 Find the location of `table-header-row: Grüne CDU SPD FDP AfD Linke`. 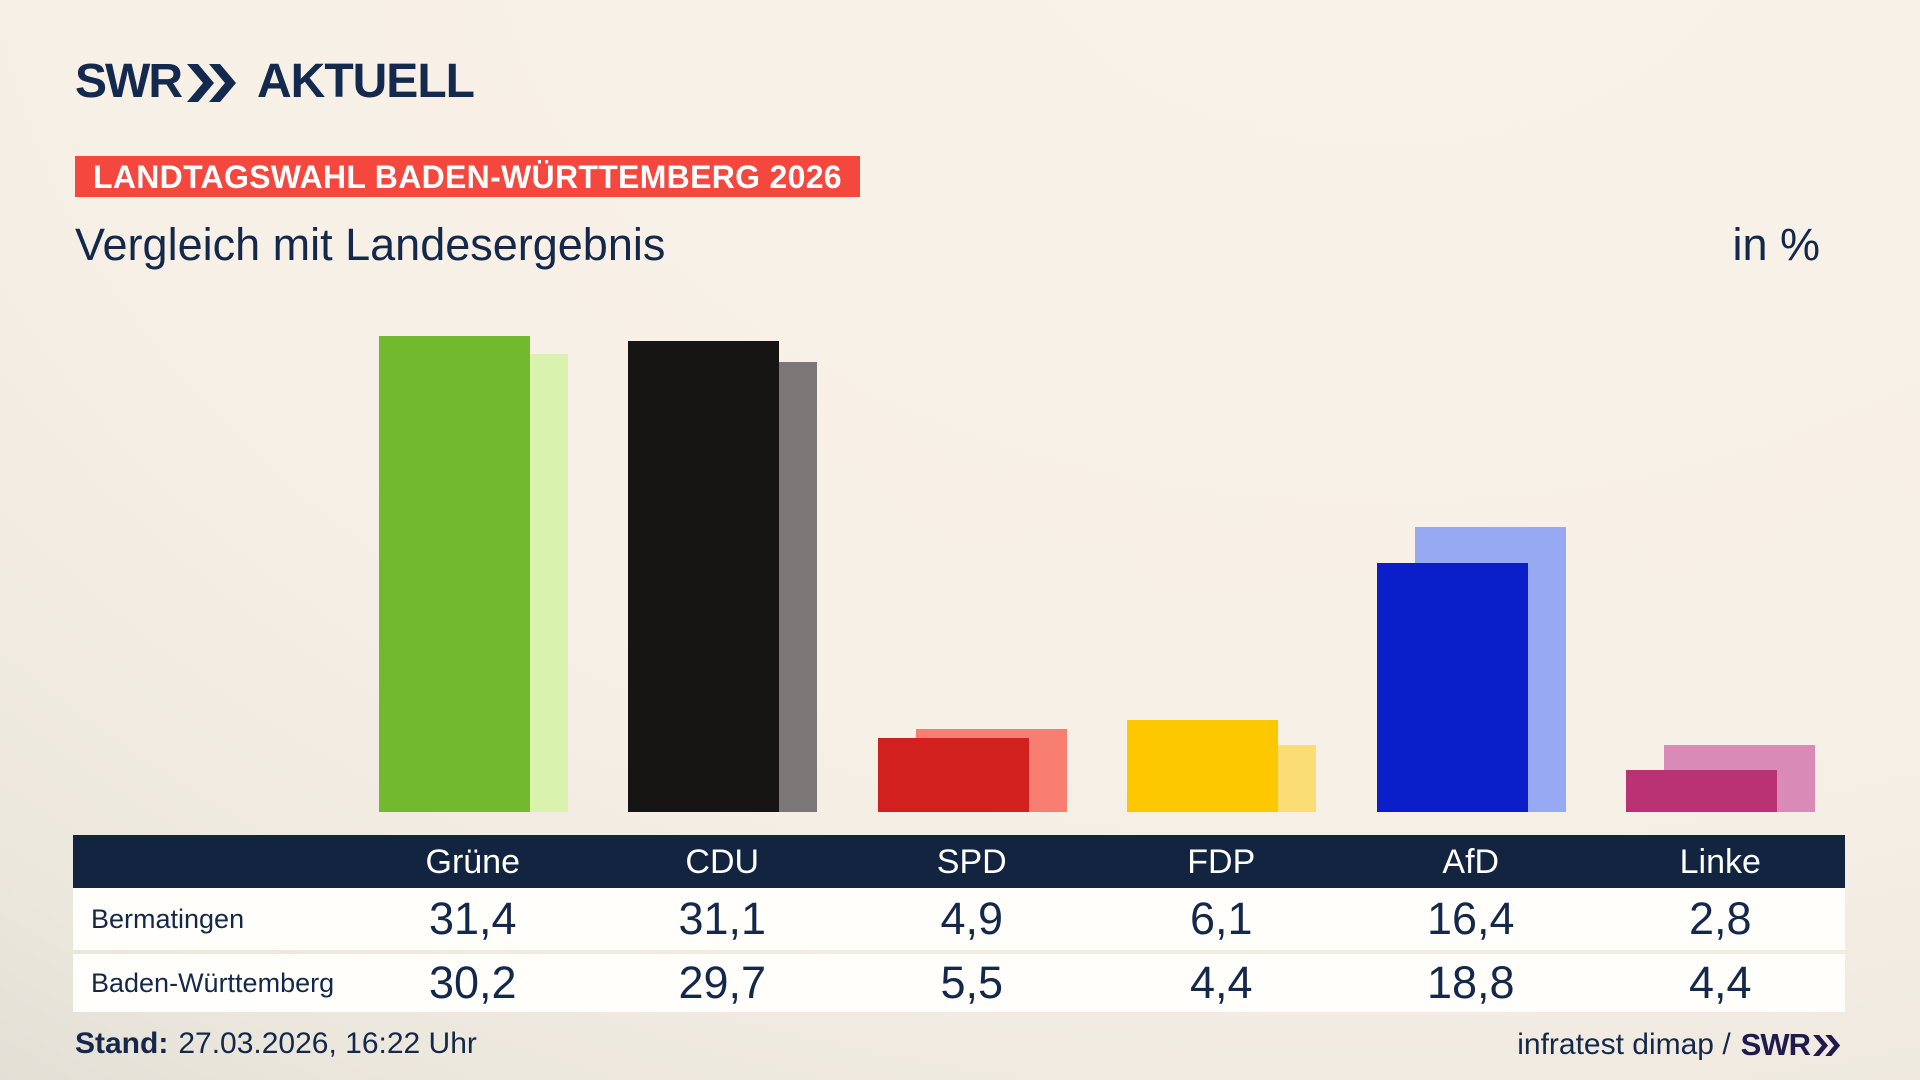

table-header-row: Grüne CDU SPD FDP AfD Linke is located at coordinates (959, 861).